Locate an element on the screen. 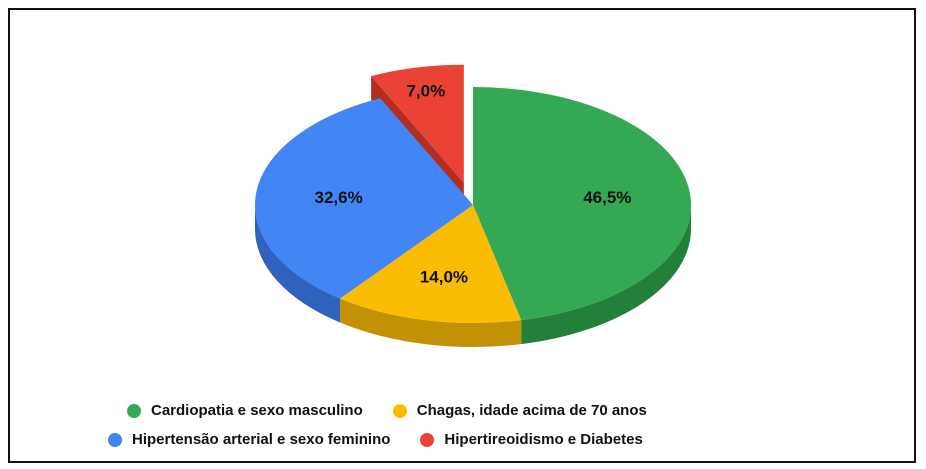 The width and height of the screenshot is (926, 469). legend-item-cardiopatia: Cardiopatia e sexo masculino is located at coordinates (245, 410).